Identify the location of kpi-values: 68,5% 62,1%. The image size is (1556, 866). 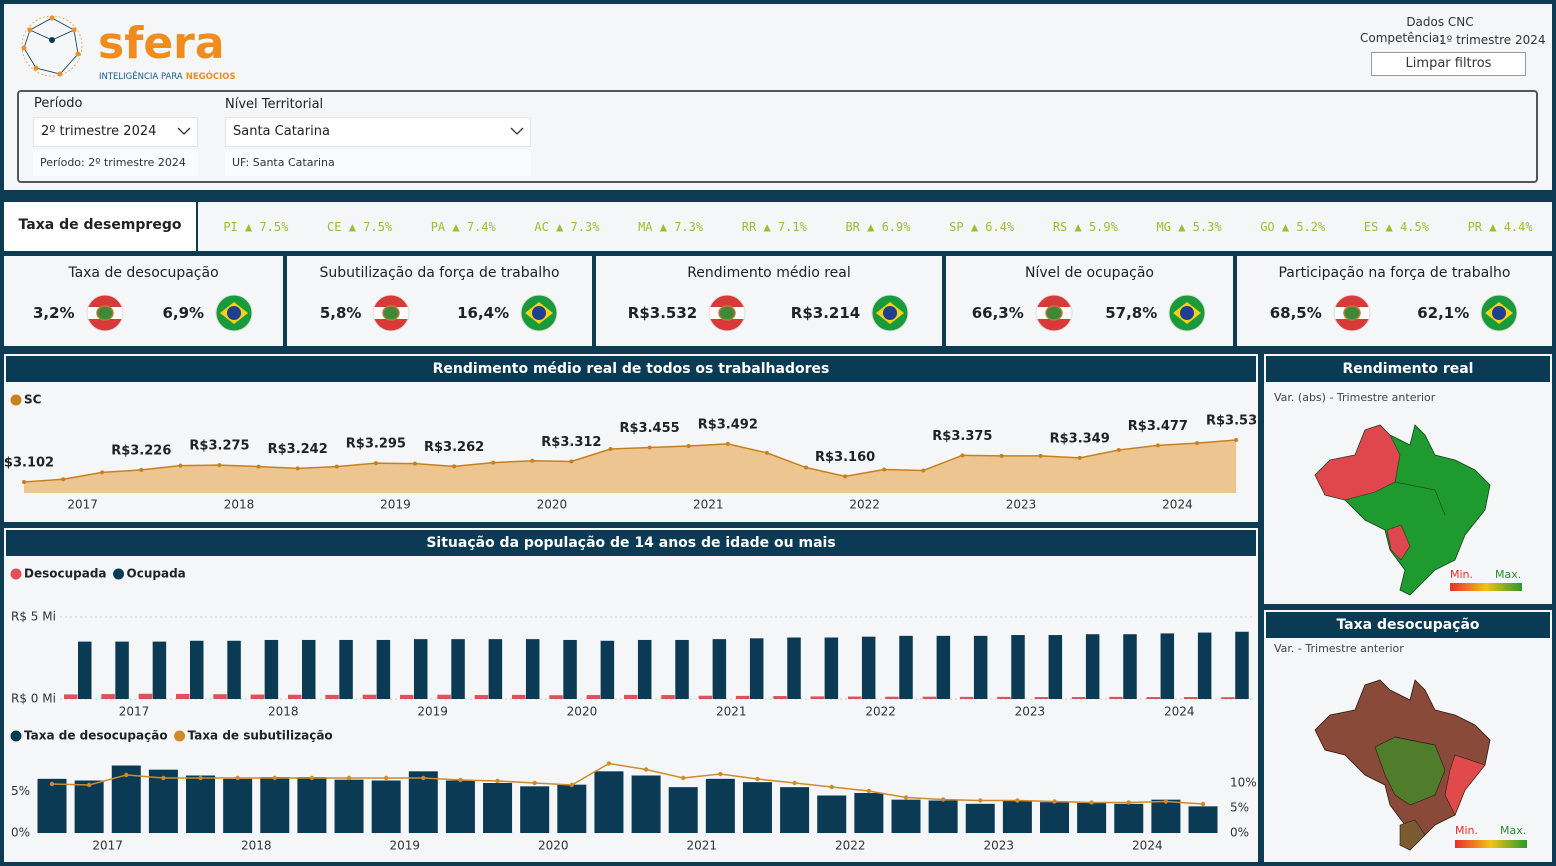
(1394, 313).